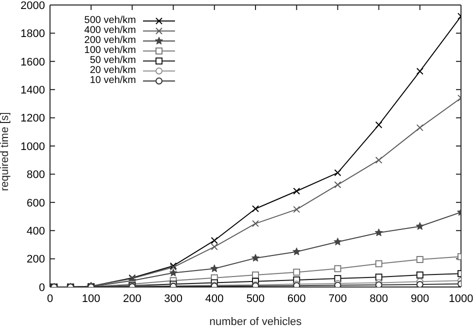  What do you see at coordinates (32, 146) in the screenshot?
I see `y-tick-label: 1000` at bounding box center [32, 146].